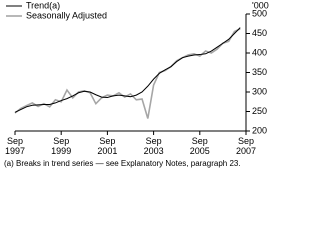 The image size is (320, 240). What do you see at coordinates (61, 146) in the screenshot?
I see `x-tick-label: Sep 1999` at bounding box center [61, 146].